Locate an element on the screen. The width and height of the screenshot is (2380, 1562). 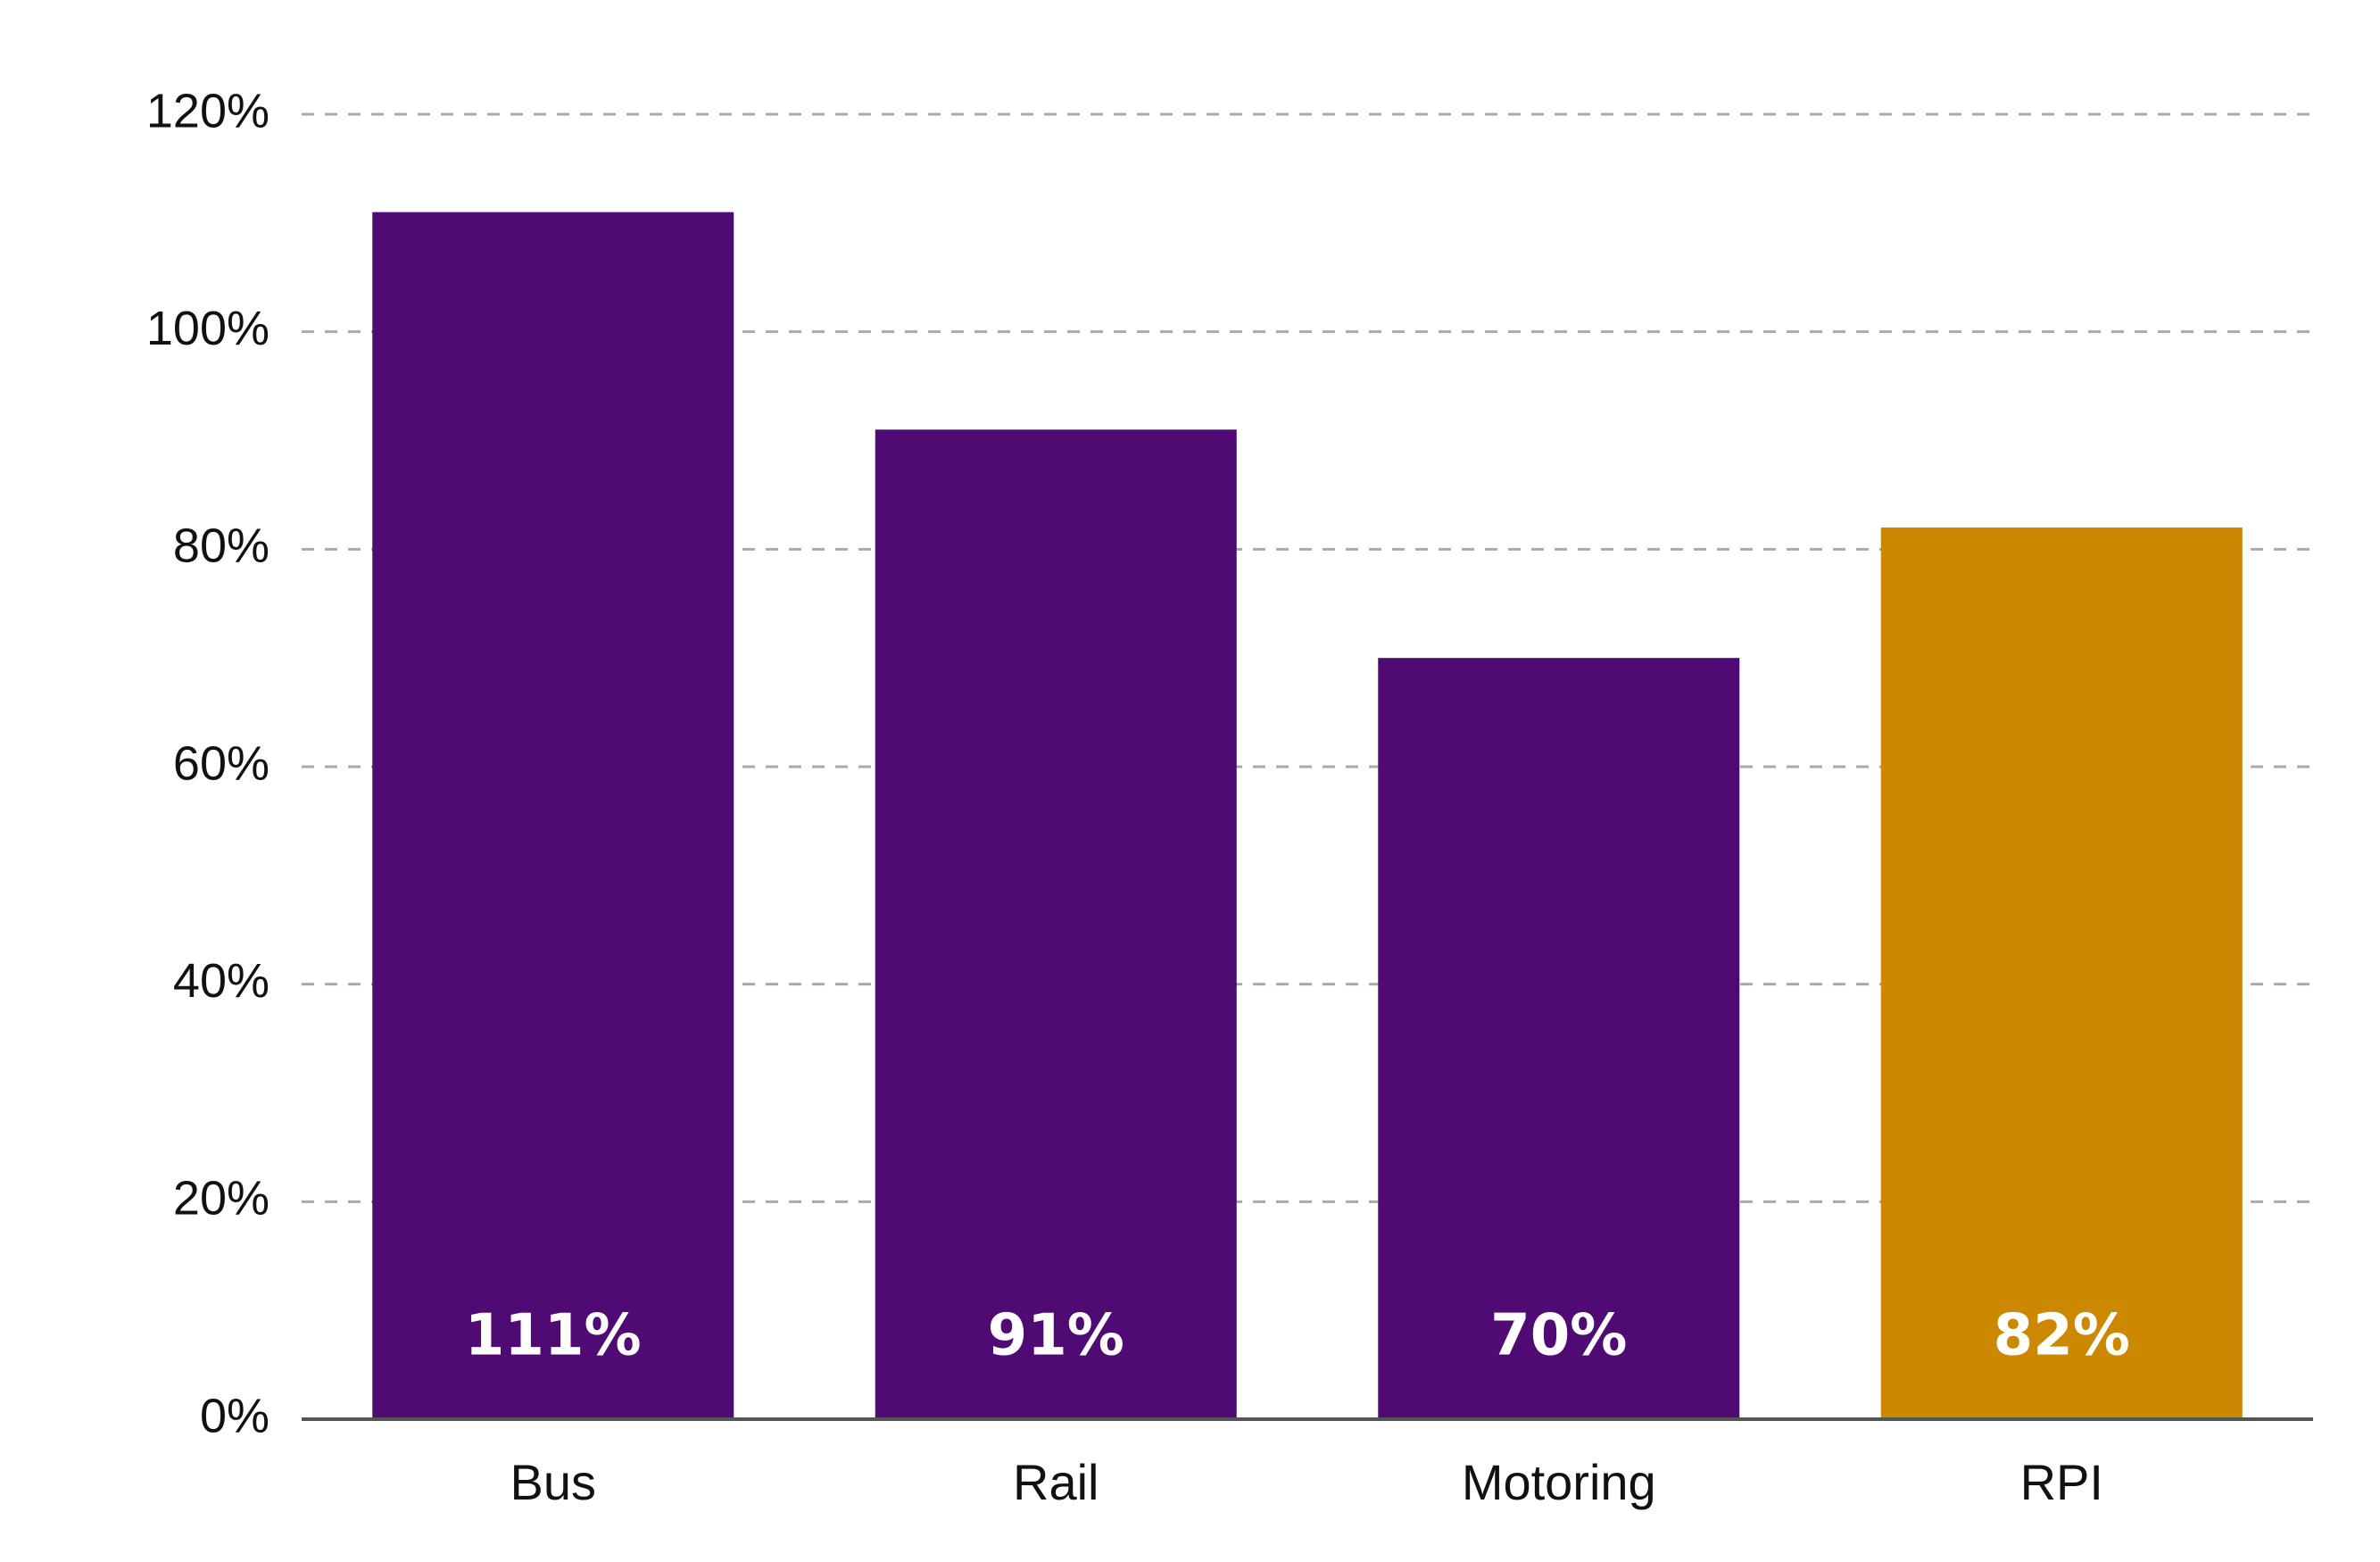
data-label: 91% is located at coordinates (1056, 1336).